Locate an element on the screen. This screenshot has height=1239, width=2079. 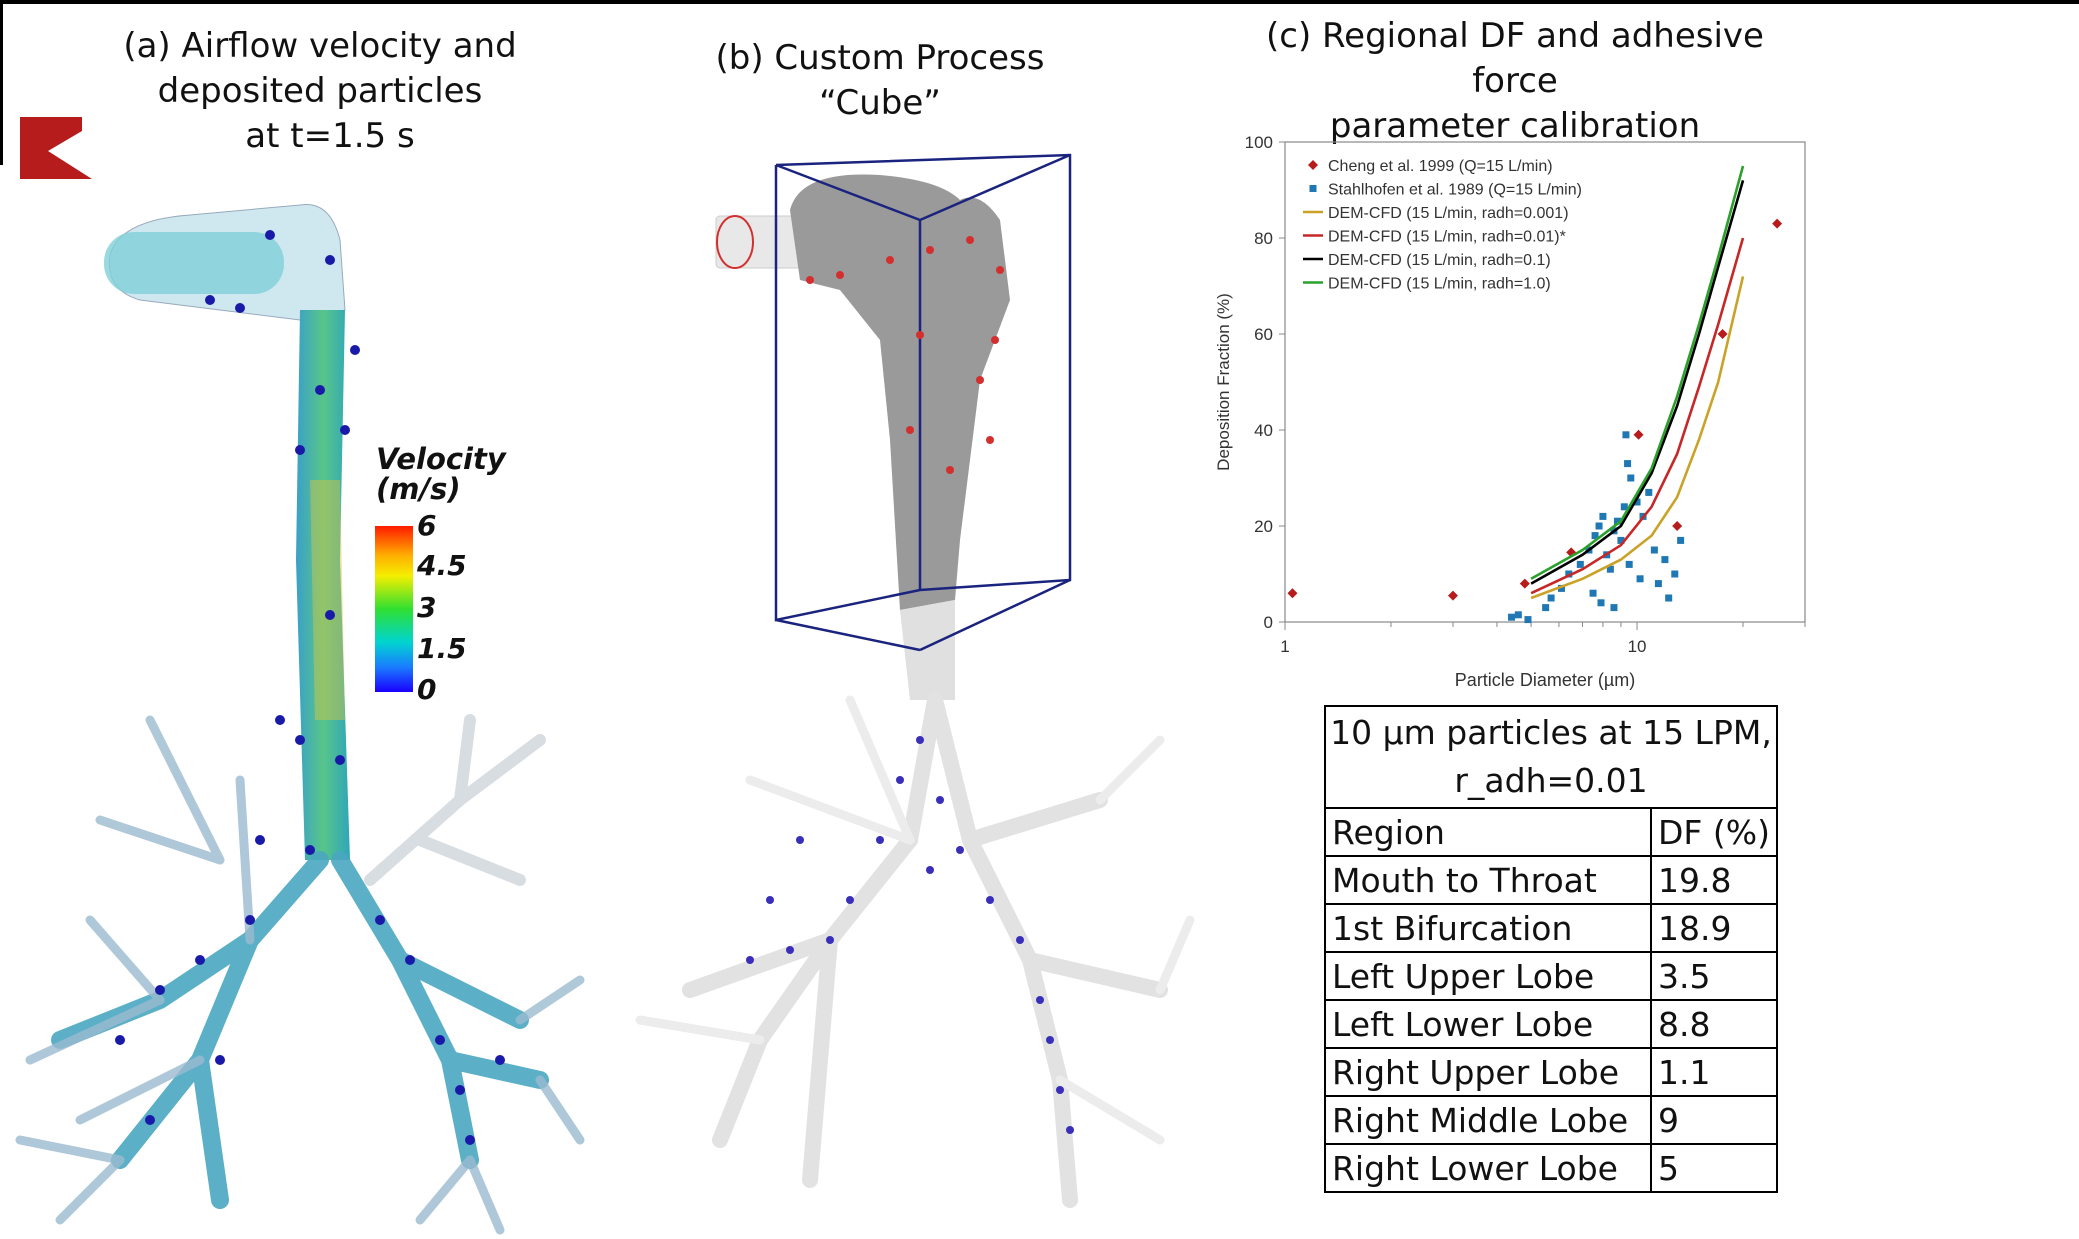
df-value-cell: 1.1 is located at coordinates (1714, 1072).